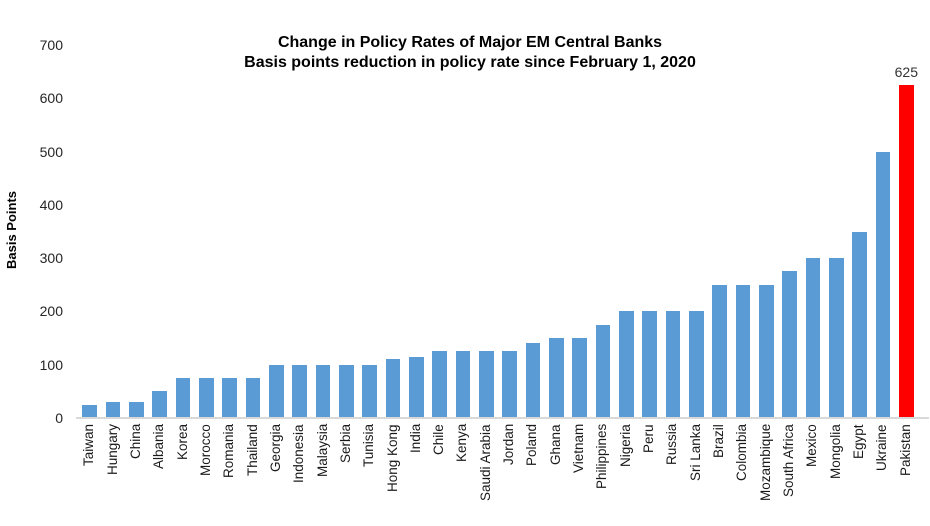  I want to click on bar-philippines, so click(603, 371).